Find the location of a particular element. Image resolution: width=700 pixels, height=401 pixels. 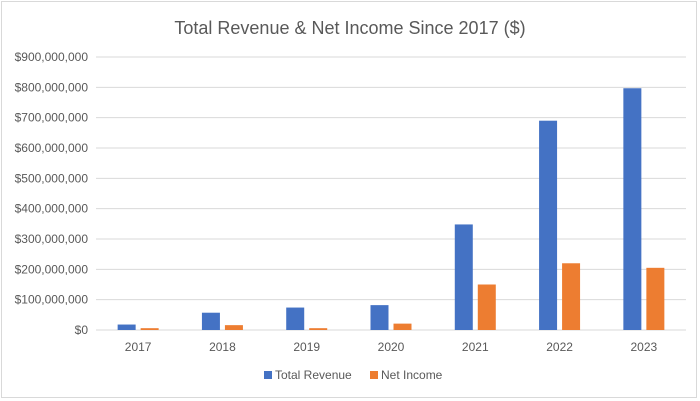

bar-total-revenue-2023 is located at coordinates (632, 209).